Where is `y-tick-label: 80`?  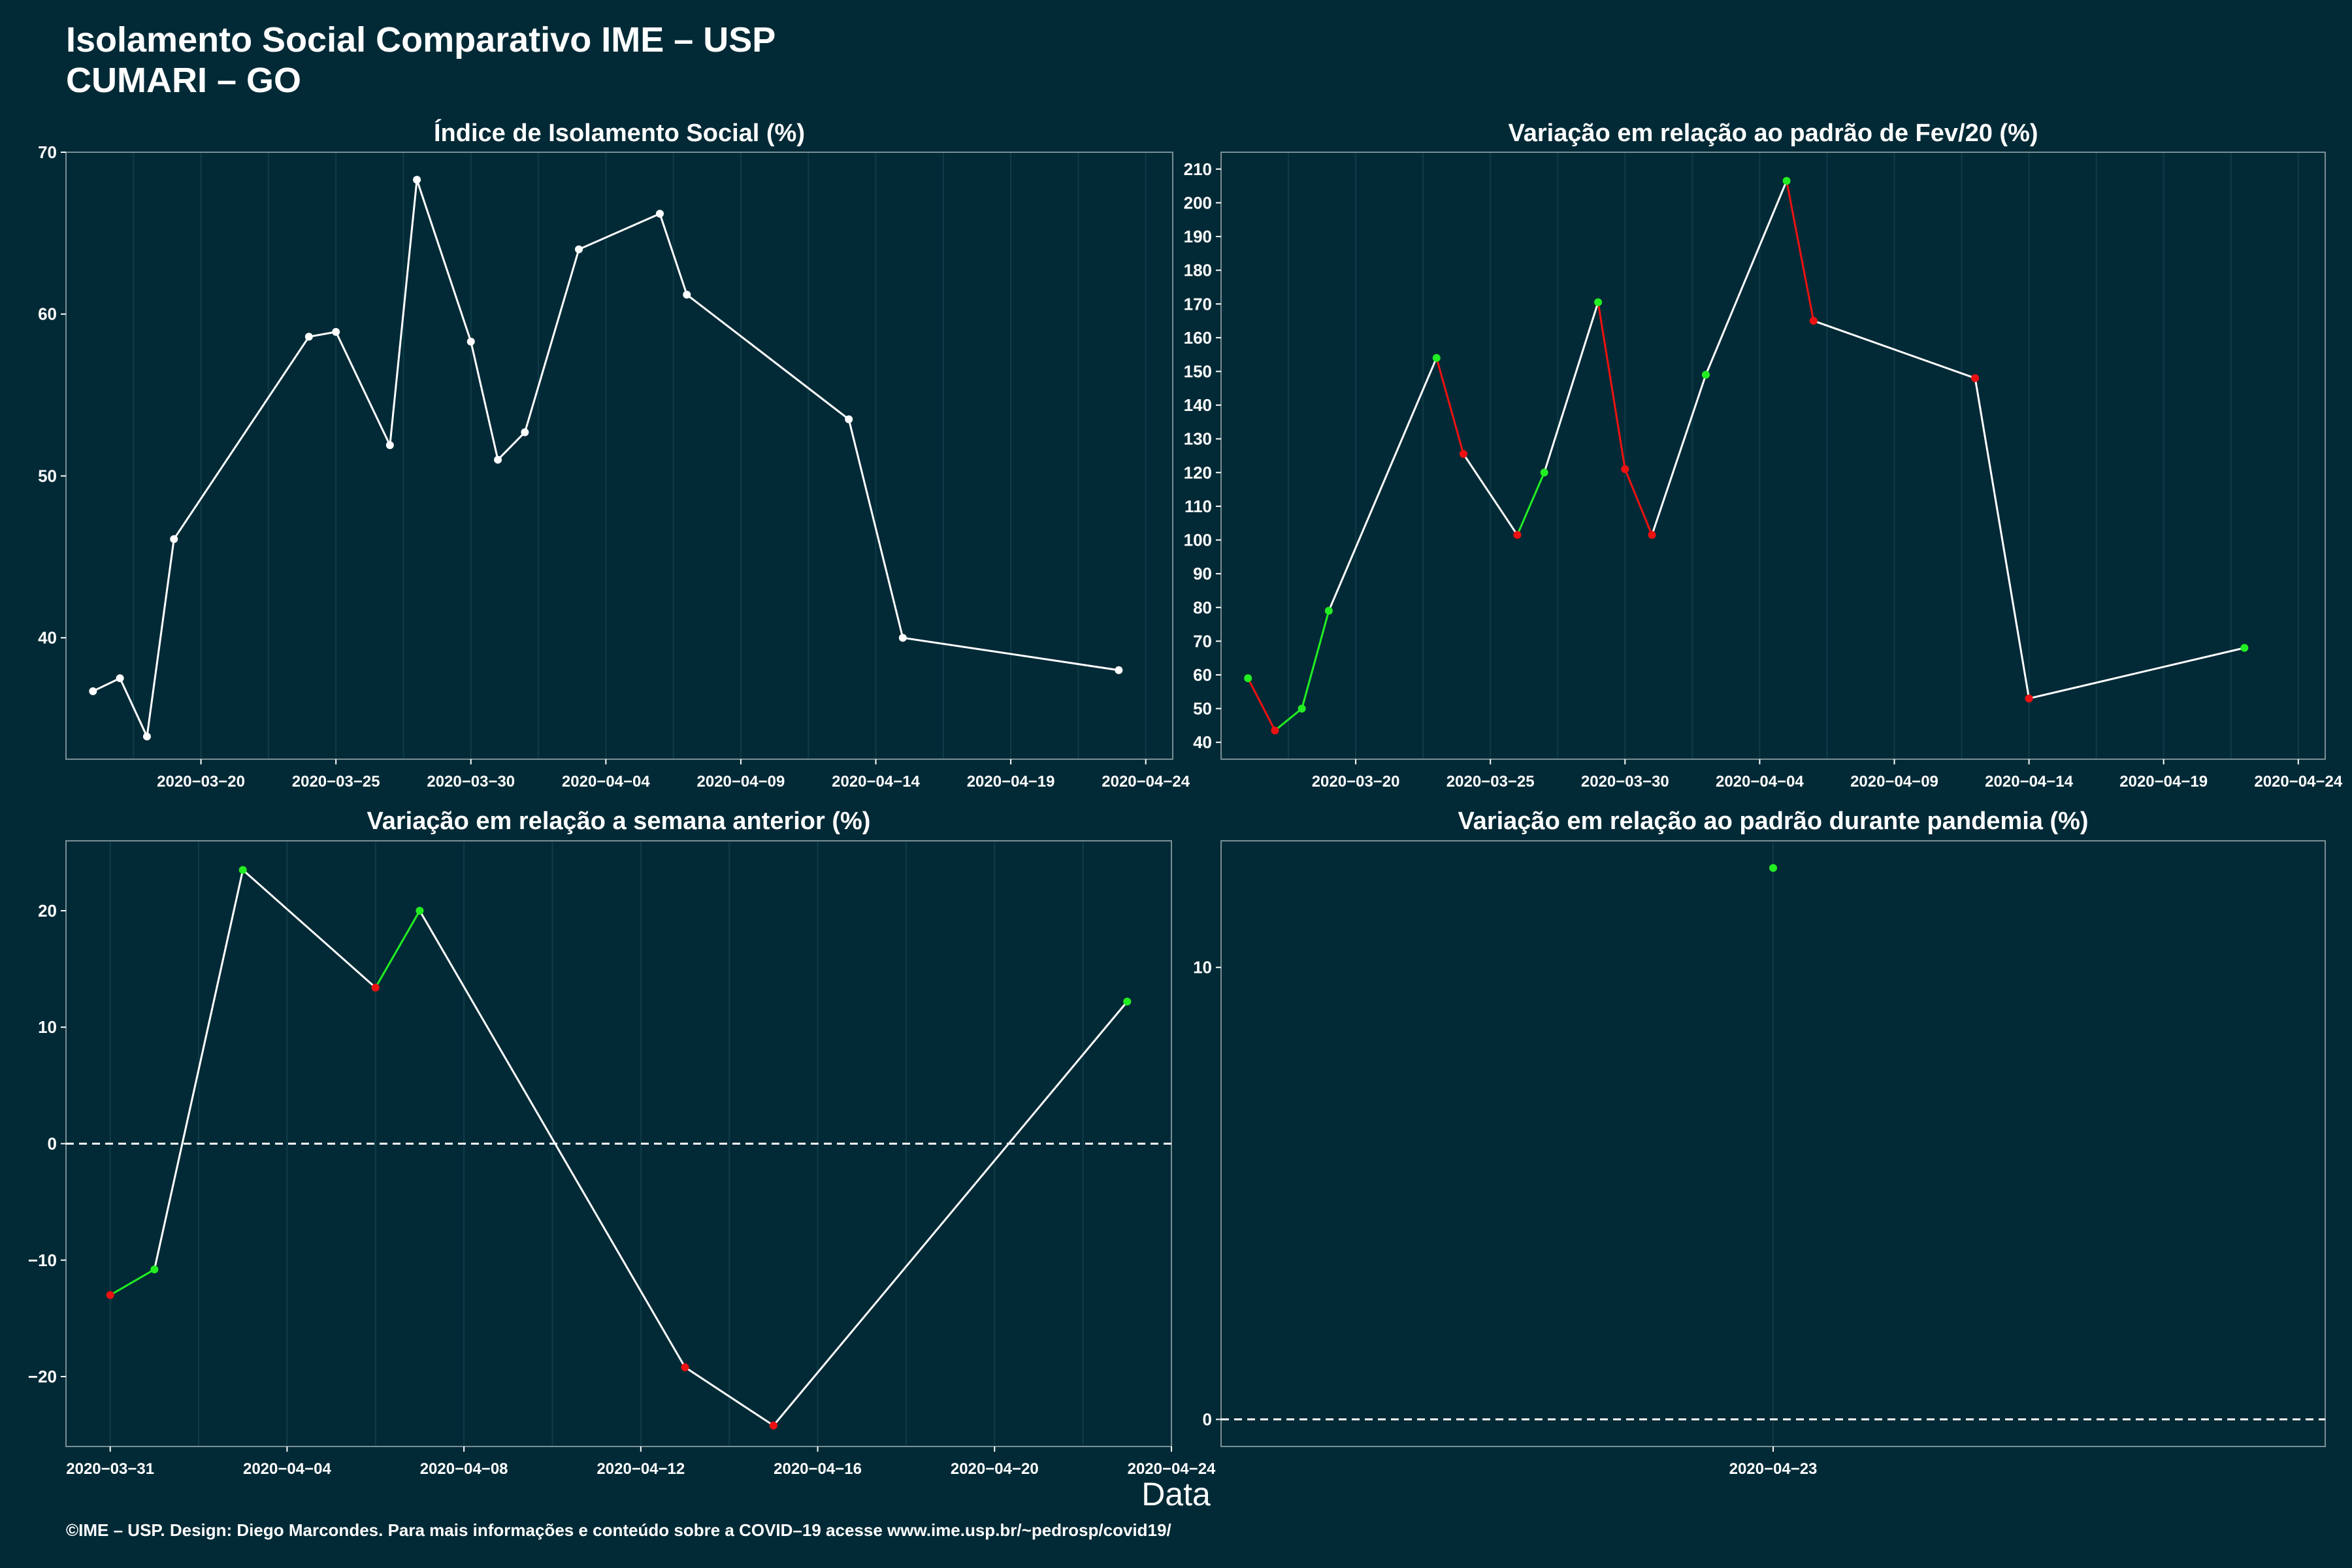 y-tick-label: 80 is located at coordinates (1202, 607).